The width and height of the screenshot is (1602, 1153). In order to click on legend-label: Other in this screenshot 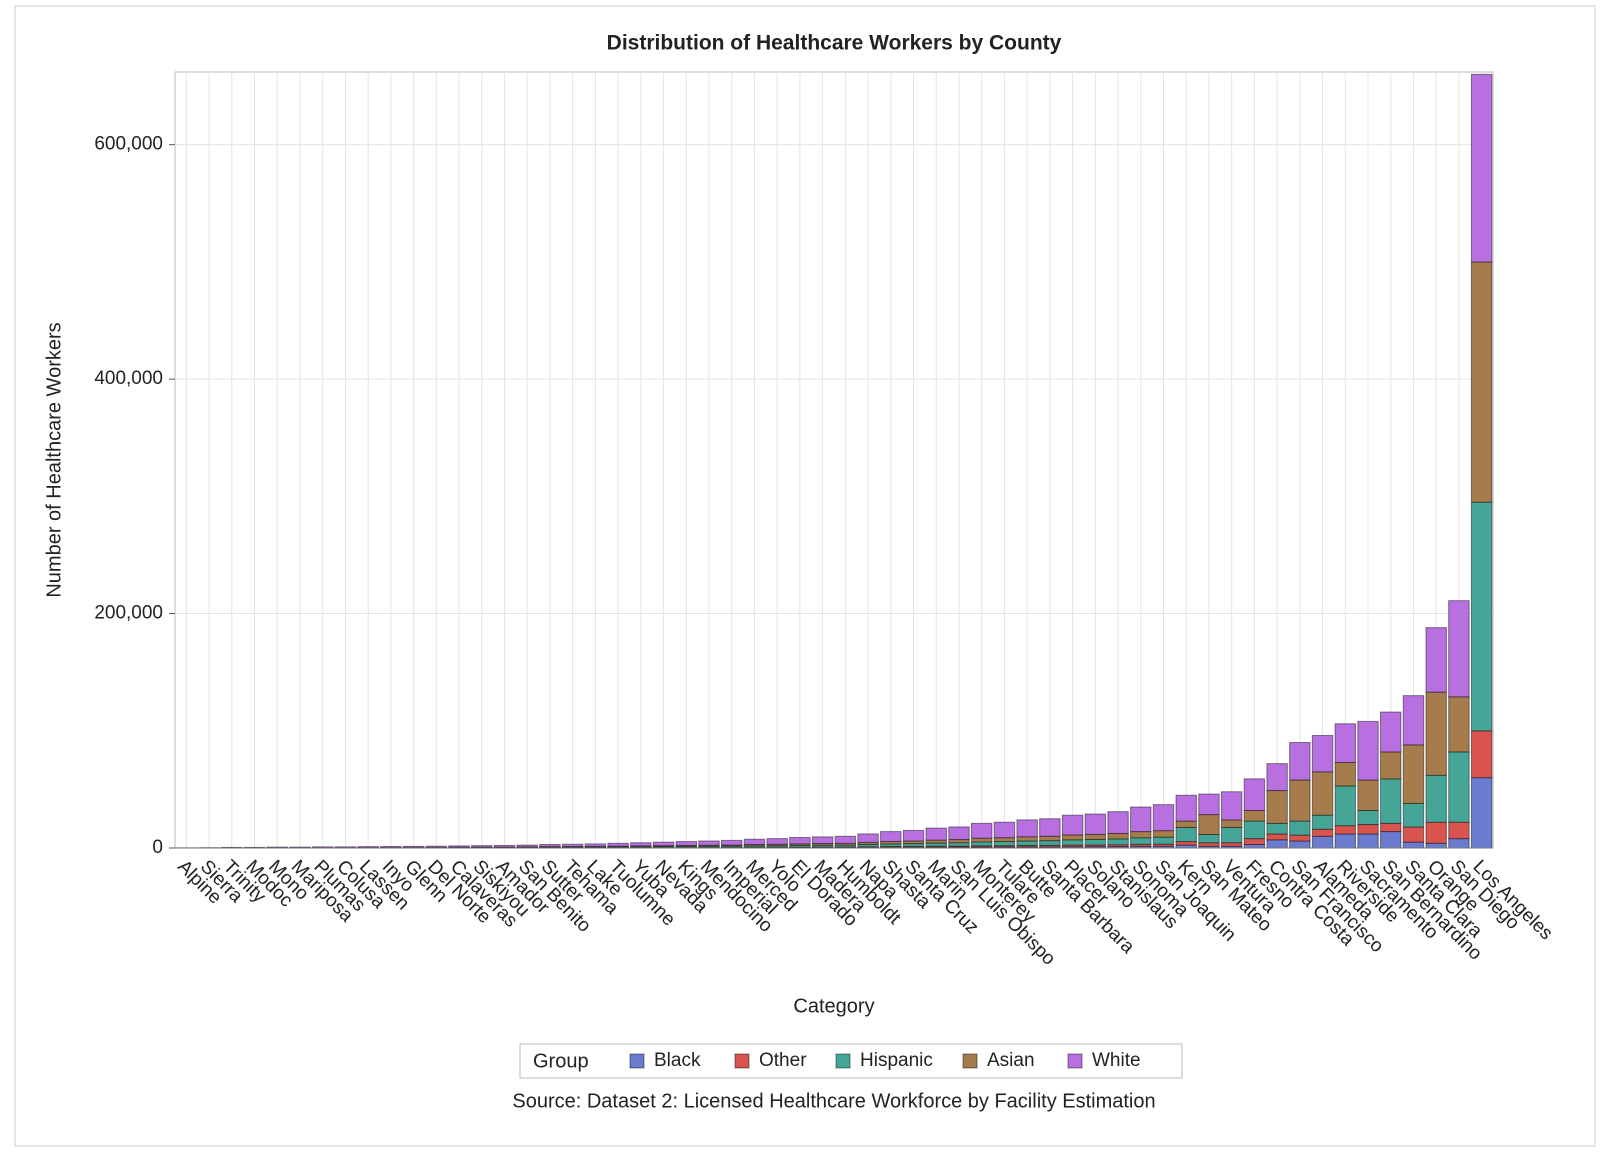, I will do `click(783, 1060)`.